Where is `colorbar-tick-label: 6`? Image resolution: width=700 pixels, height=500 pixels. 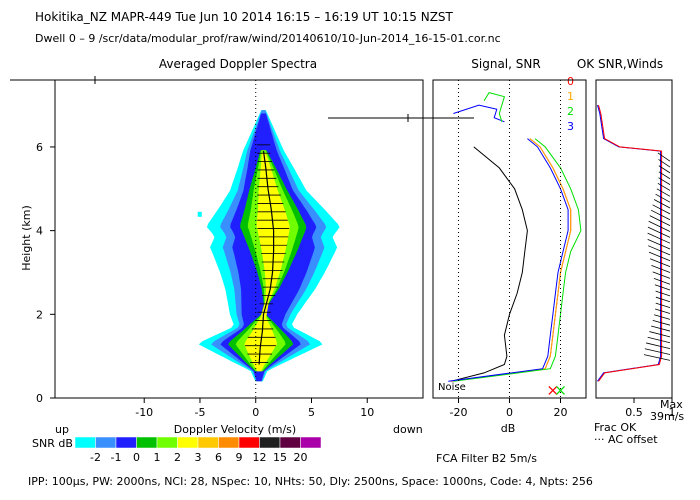 colorbar-tick-label: 6 is located at coordinates (218, 457).